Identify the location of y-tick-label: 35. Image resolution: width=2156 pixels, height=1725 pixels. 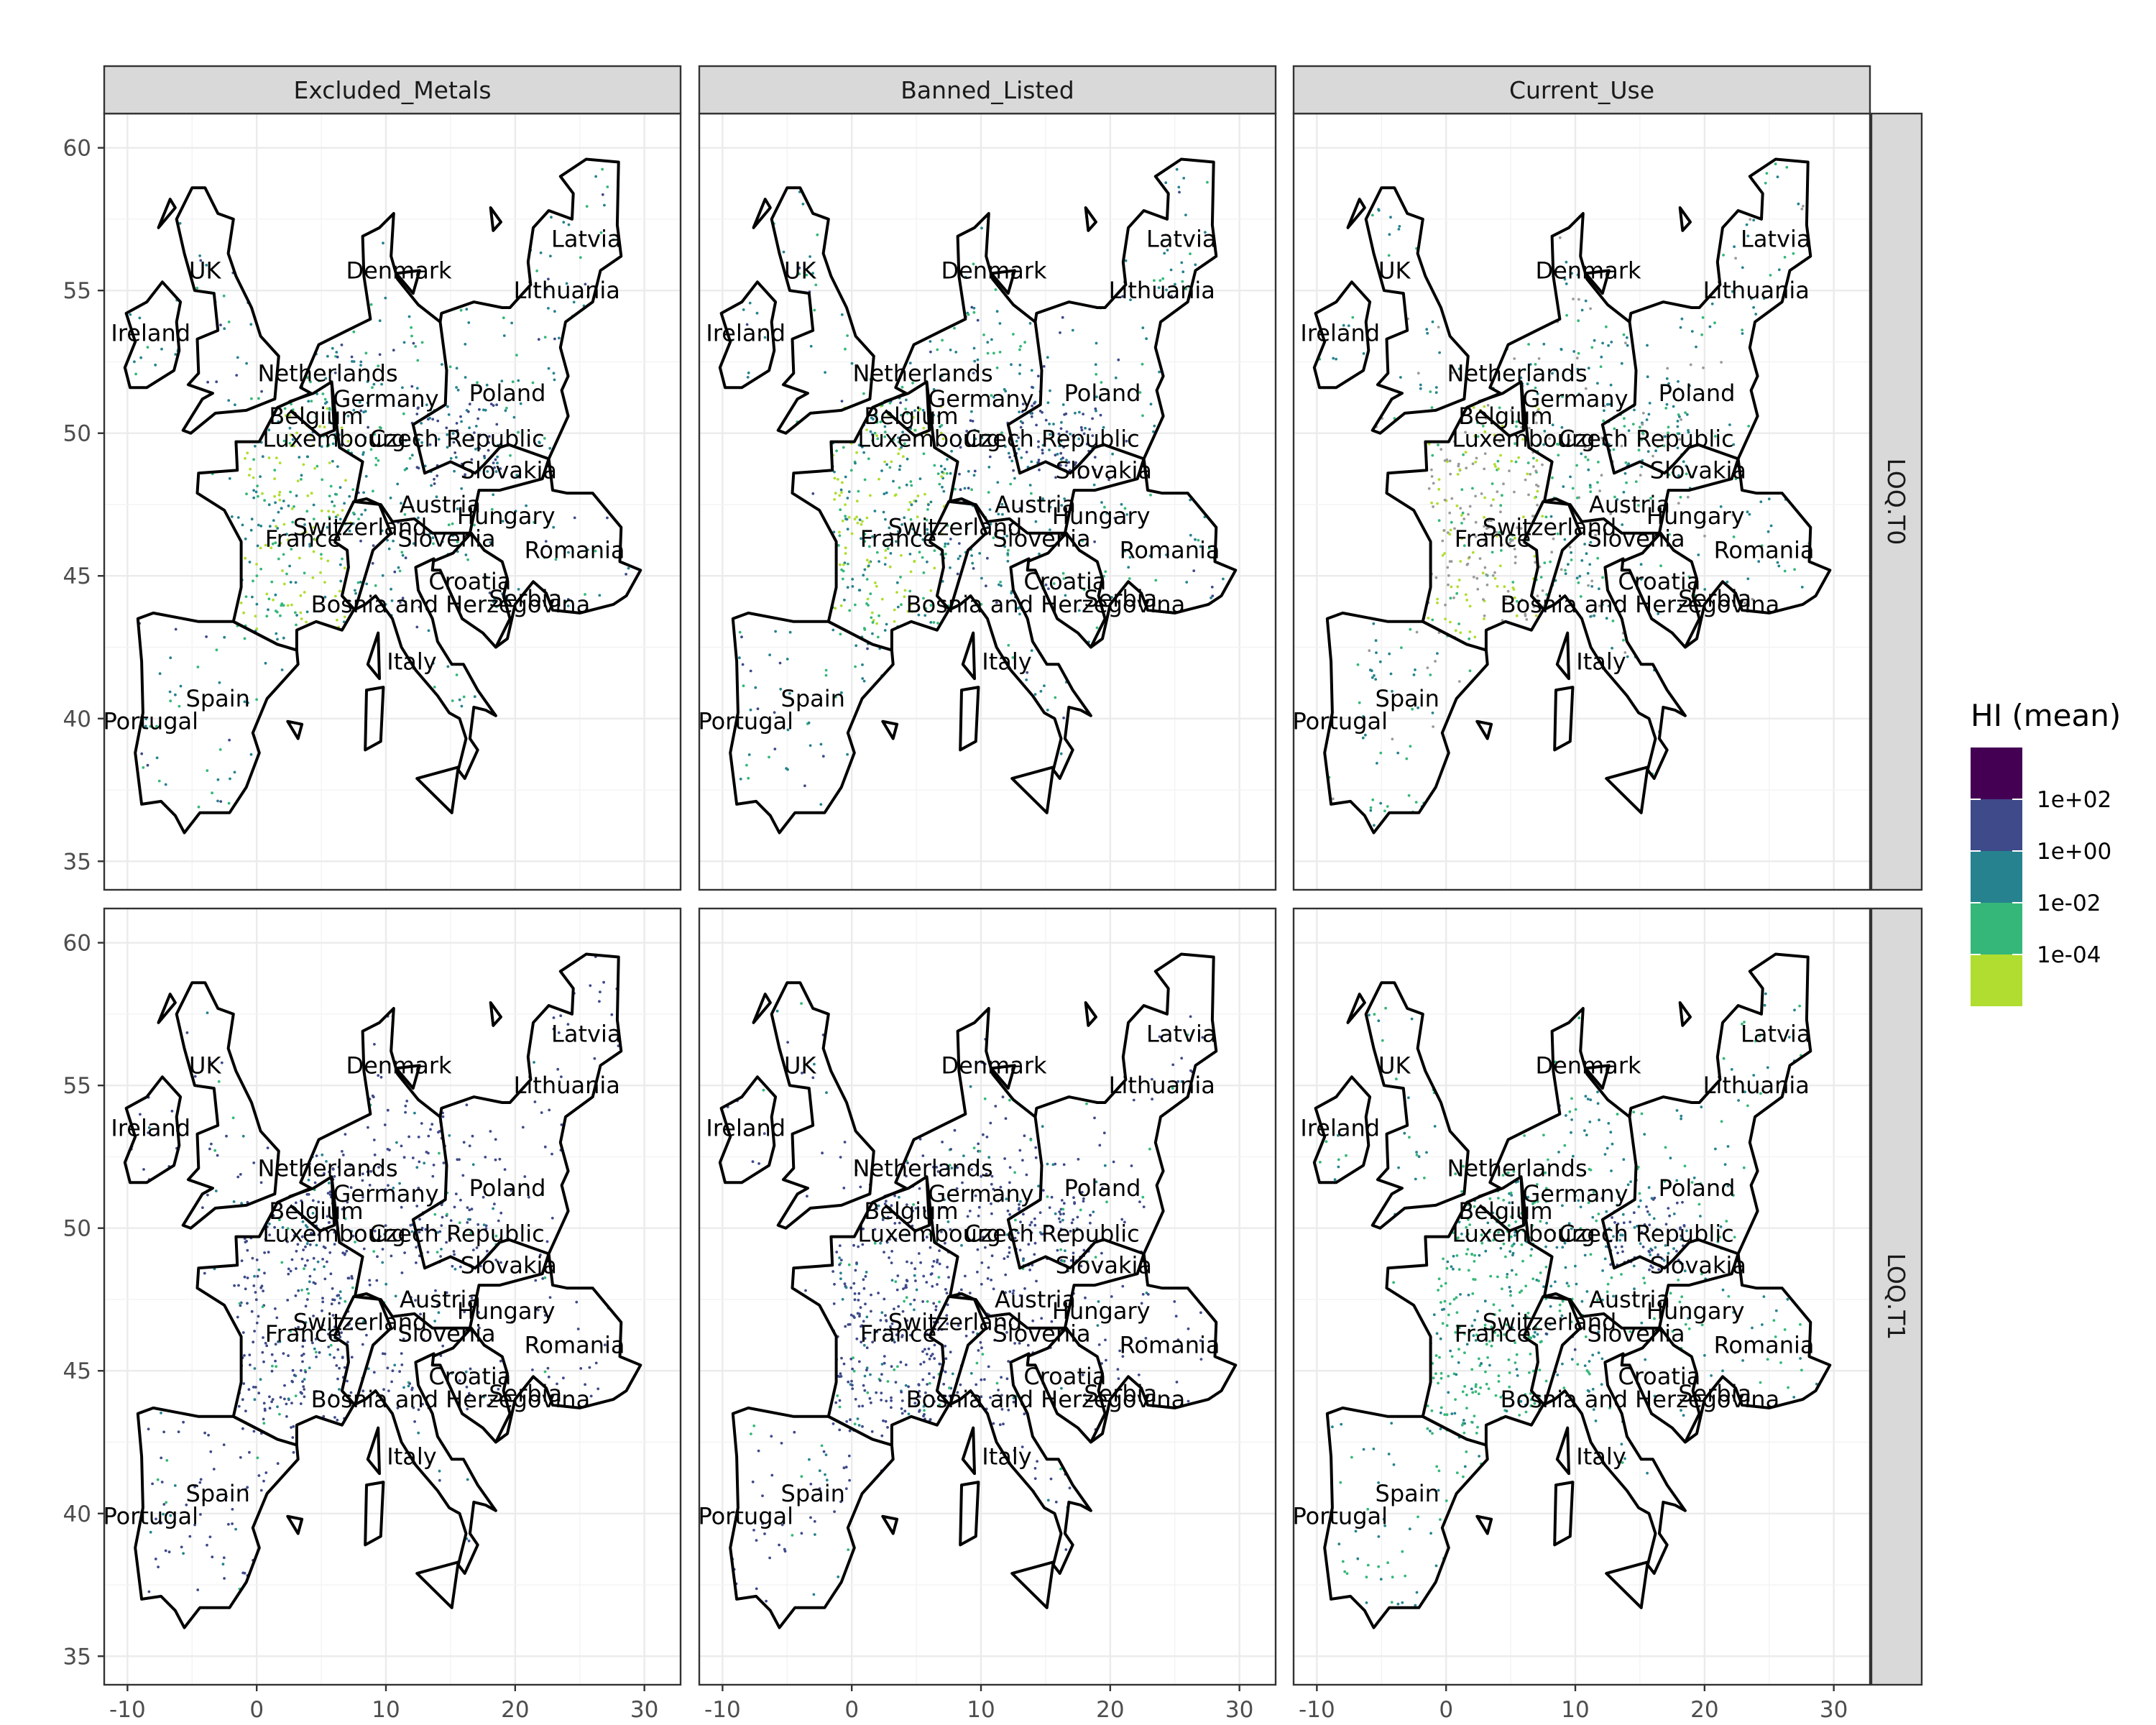
(77, 862).